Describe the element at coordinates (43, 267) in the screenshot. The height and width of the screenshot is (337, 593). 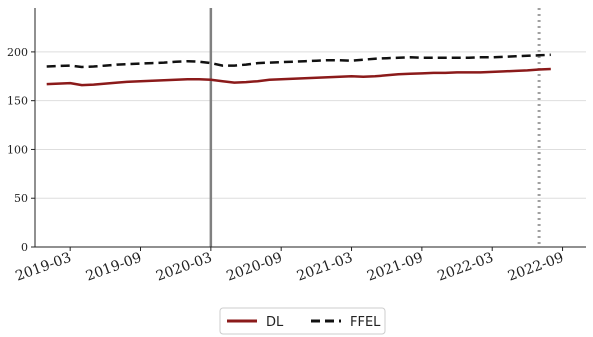
I see `x-tick-label: 2019-03` at that location.